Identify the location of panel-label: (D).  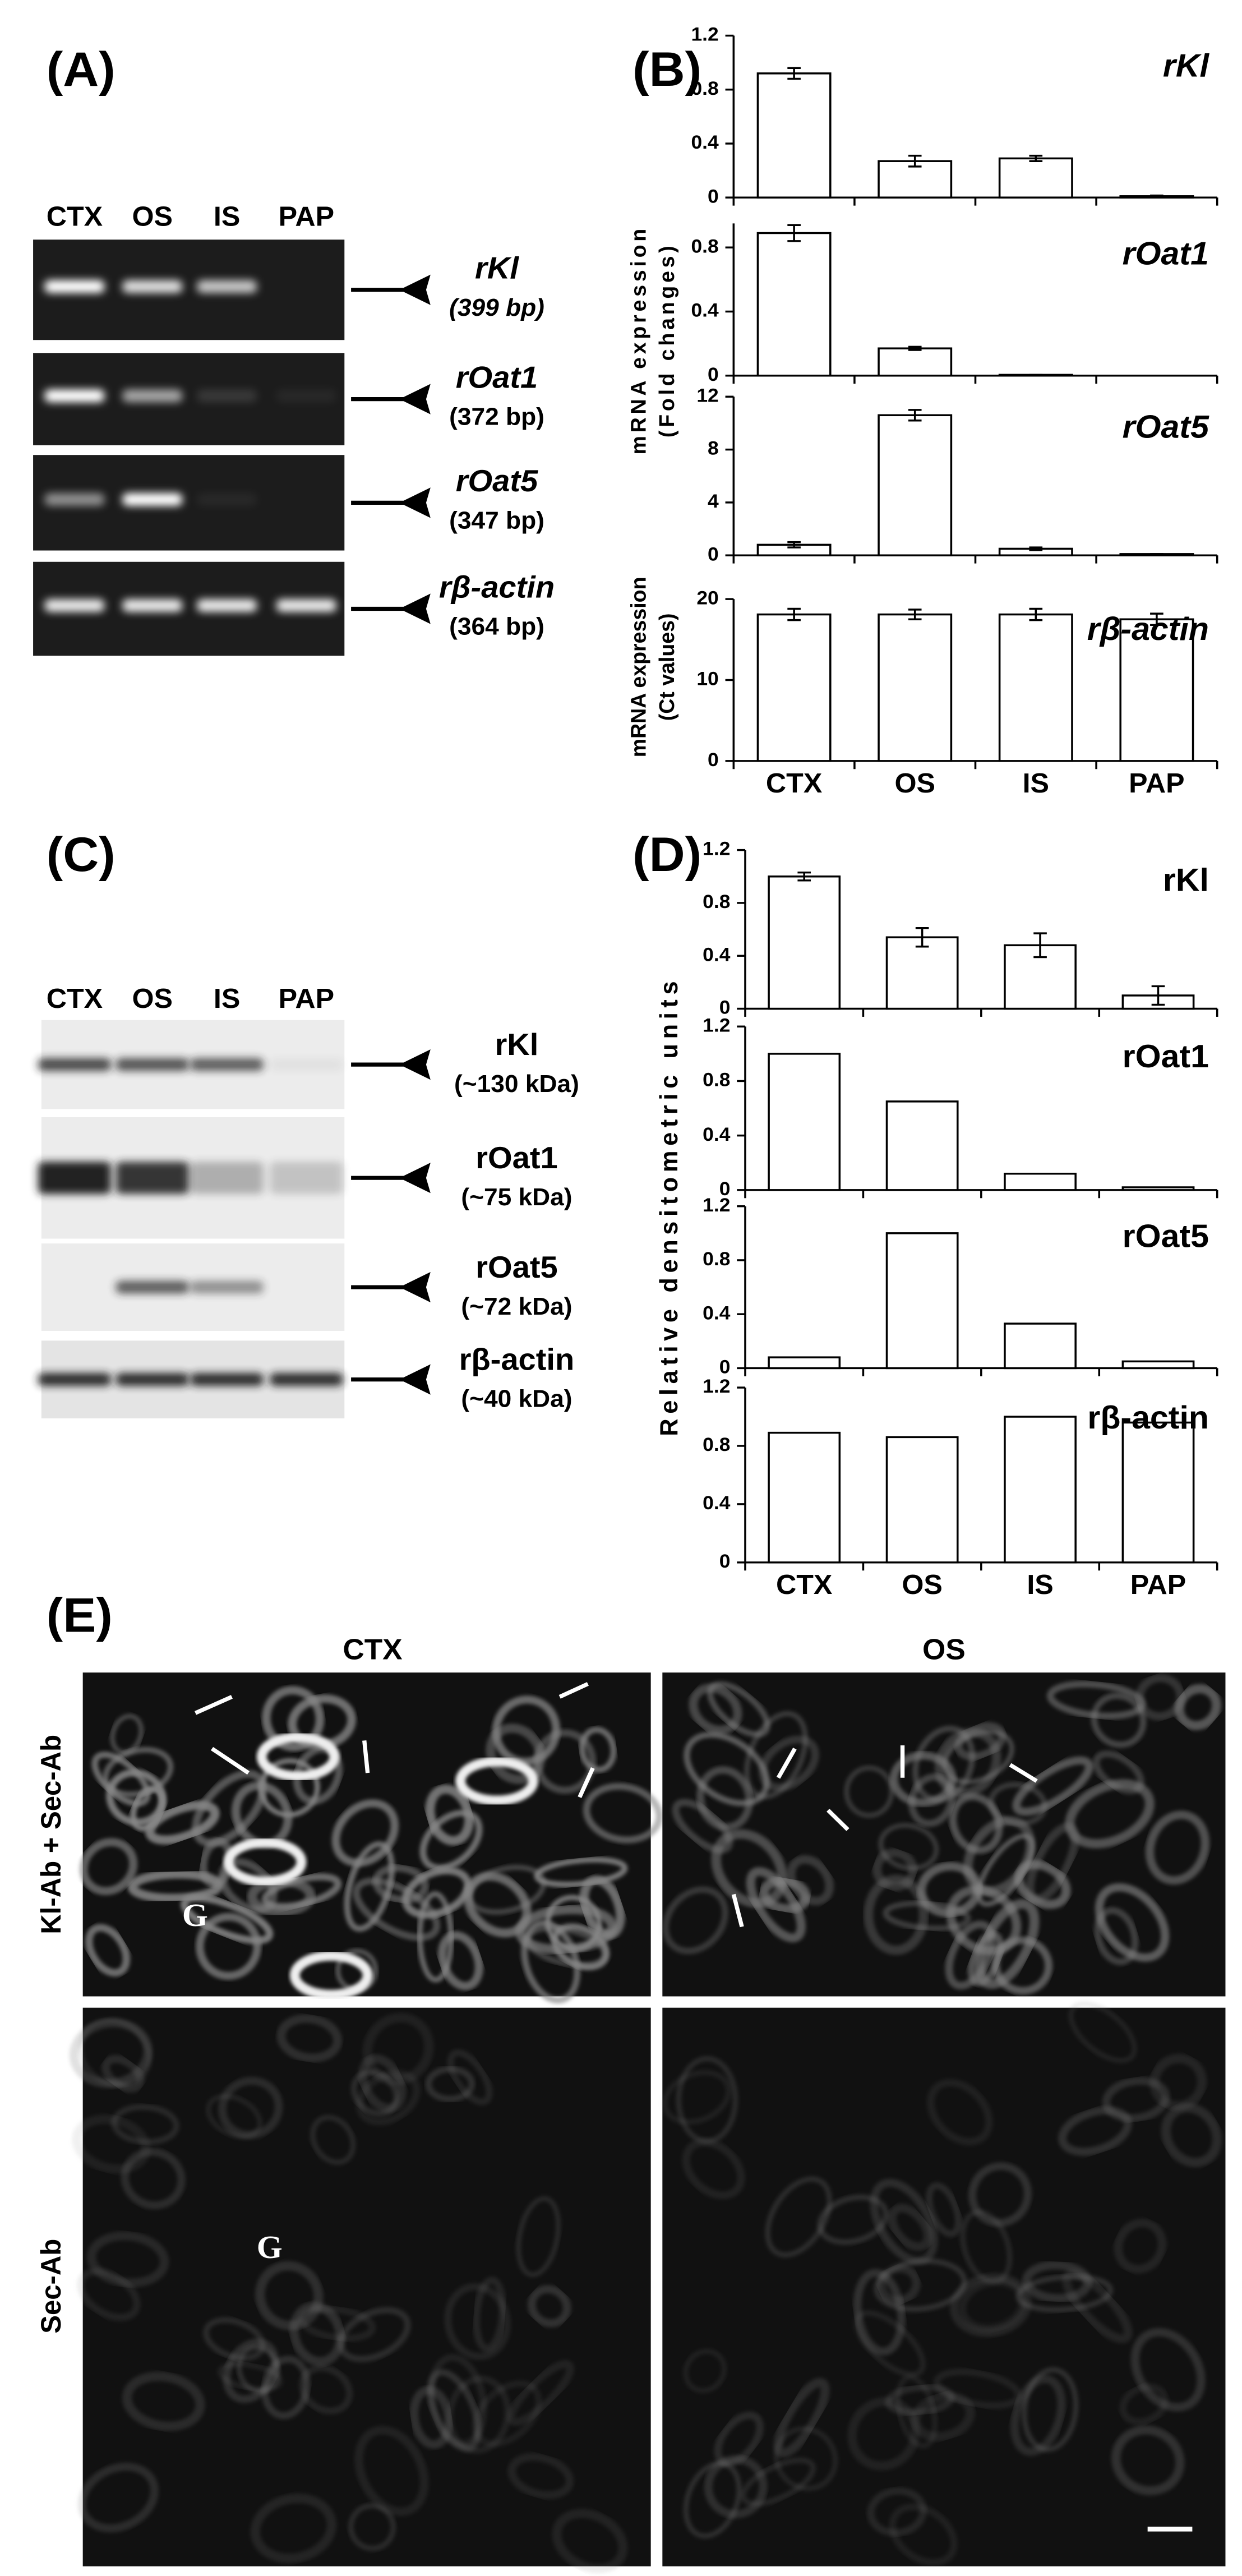
(667, 854).